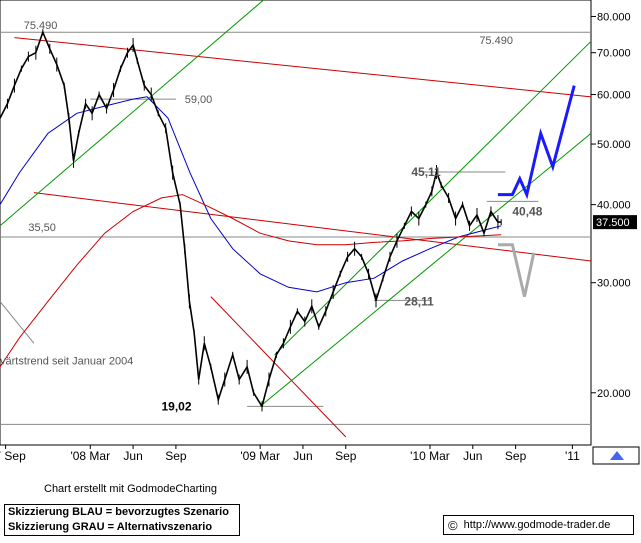 The image size is (641, 543). Describe the element at coordinates (614, 394) in the screenshot. I see `y-tick-label-0: 20.000` at that location.